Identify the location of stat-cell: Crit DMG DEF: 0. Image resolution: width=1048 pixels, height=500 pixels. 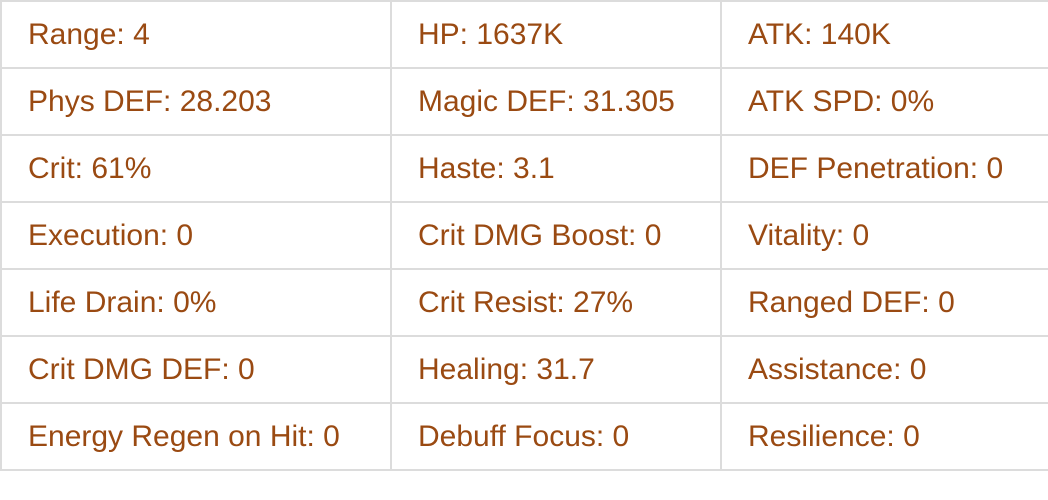
(196, 369).